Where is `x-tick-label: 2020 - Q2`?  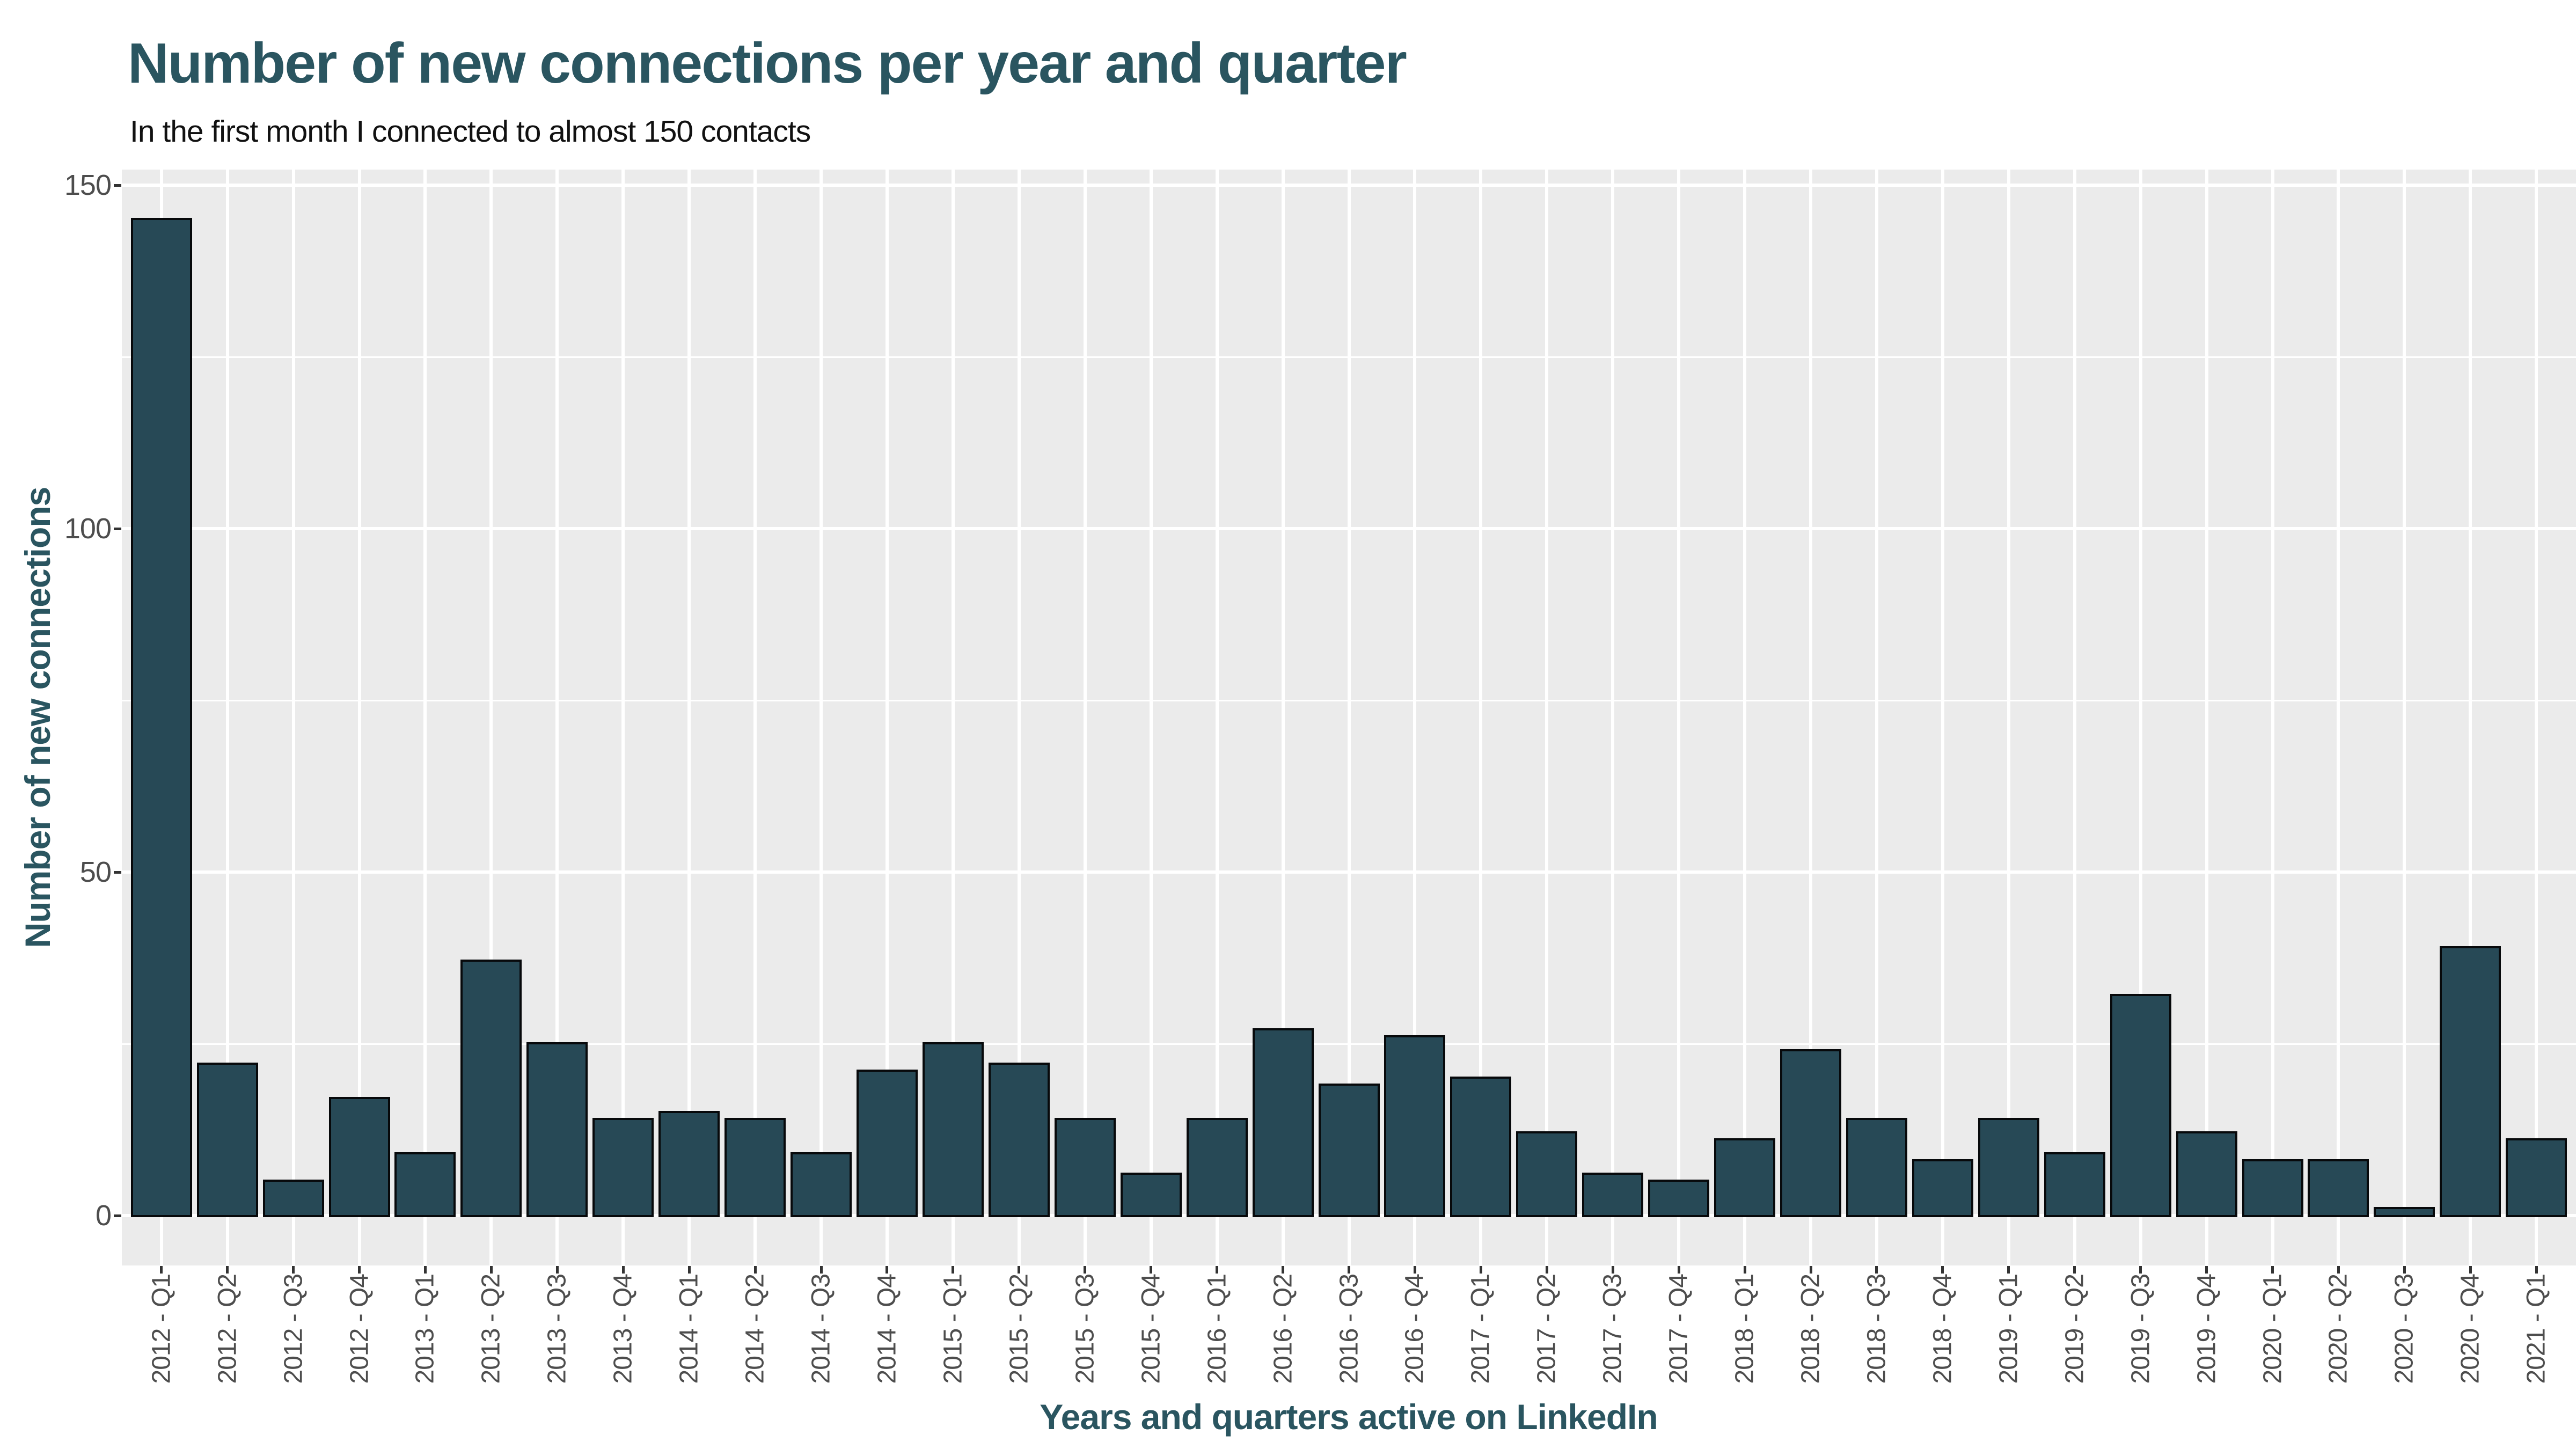
x-tick-label: 2020 - Q2 is located at coordinates (2338, 1329).